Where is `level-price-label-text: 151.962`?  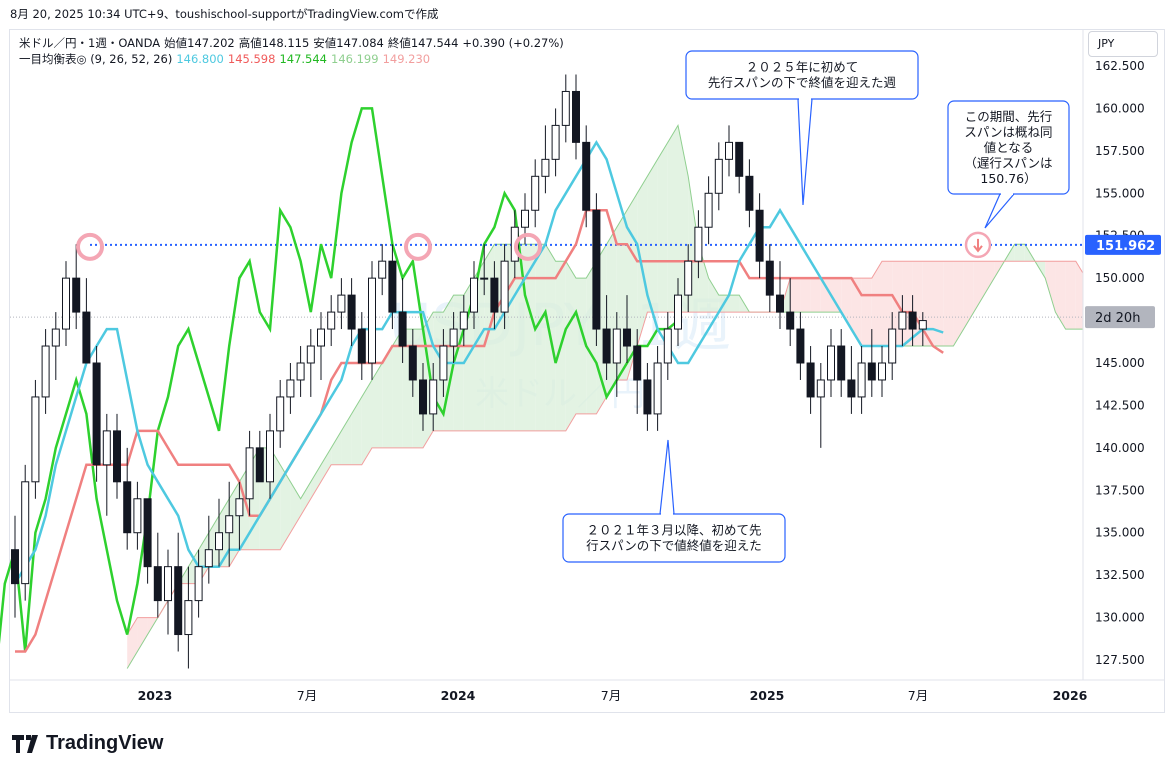 level-price-label-text: 151.962 is located at coordinates (1125, 246).